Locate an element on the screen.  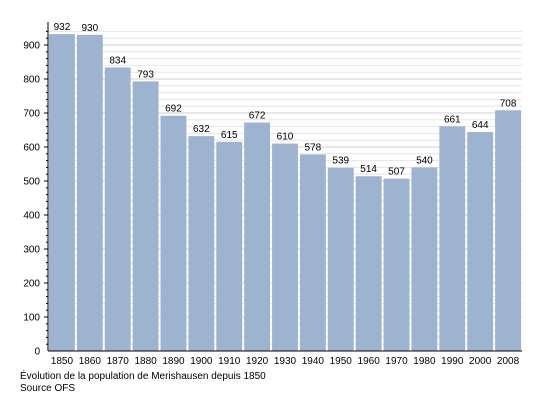
value-label-1980: 540 is located at coordinates (424, 160).